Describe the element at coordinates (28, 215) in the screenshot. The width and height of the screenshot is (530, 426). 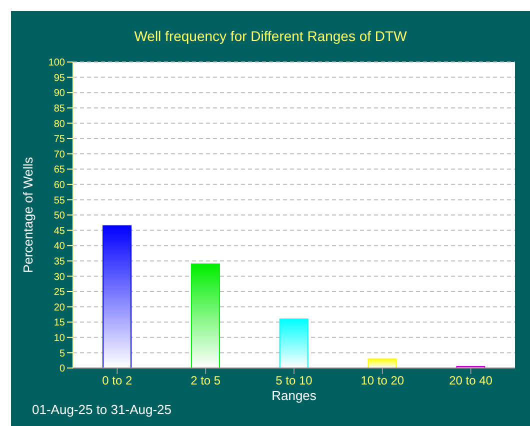
I see `y-axis-title: Percentage of Wells` at that location.